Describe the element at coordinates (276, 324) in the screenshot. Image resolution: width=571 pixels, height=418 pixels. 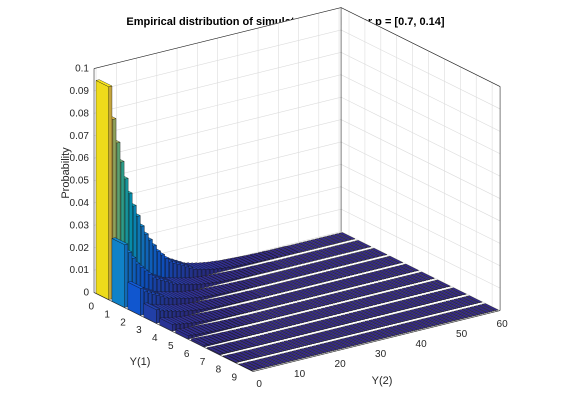
I see `bar-x6-y19` at that location.